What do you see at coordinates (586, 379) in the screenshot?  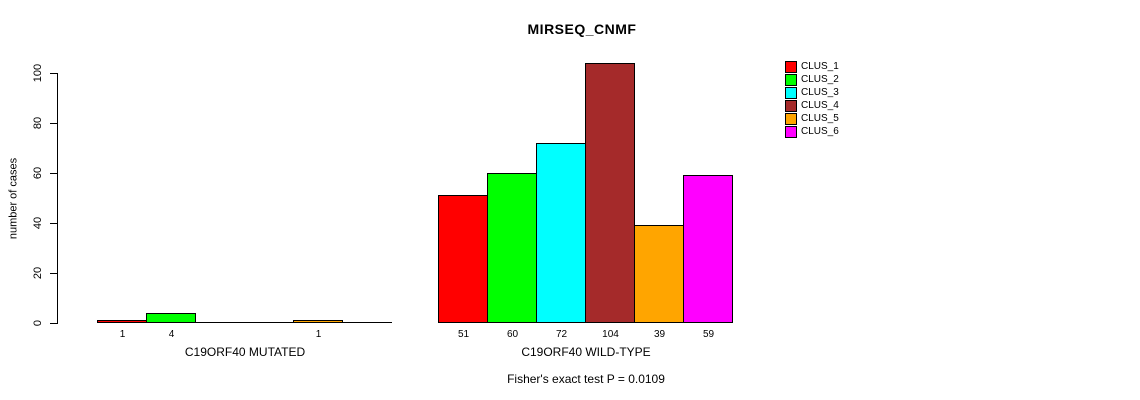 I see `fisher-test-annotation: Fisher's exact test P = 0.0109` at bounding box center [586, 379].